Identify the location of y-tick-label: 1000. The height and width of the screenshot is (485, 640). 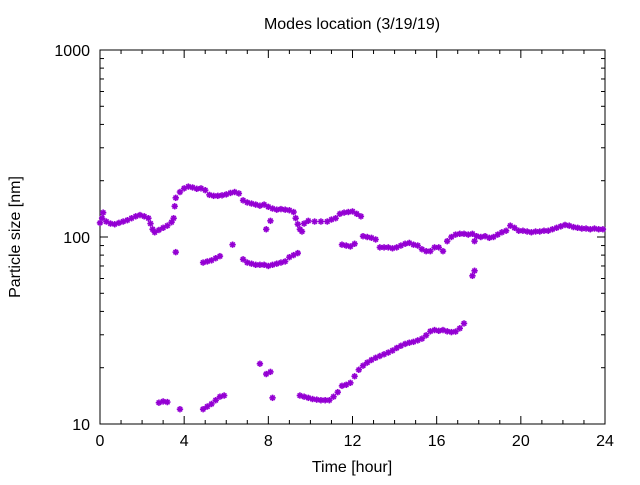
(72, 51).